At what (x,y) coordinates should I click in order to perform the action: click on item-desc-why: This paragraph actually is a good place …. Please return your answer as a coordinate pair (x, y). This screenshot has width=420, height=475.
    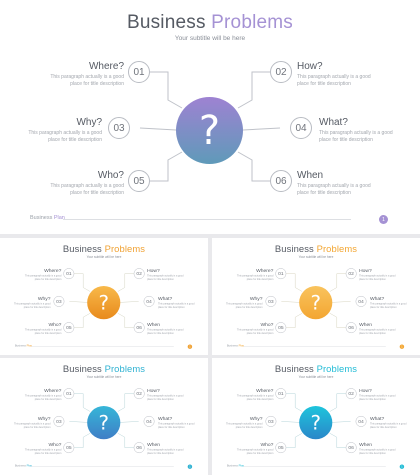
    Looking at the image, I should click on (244, 425).